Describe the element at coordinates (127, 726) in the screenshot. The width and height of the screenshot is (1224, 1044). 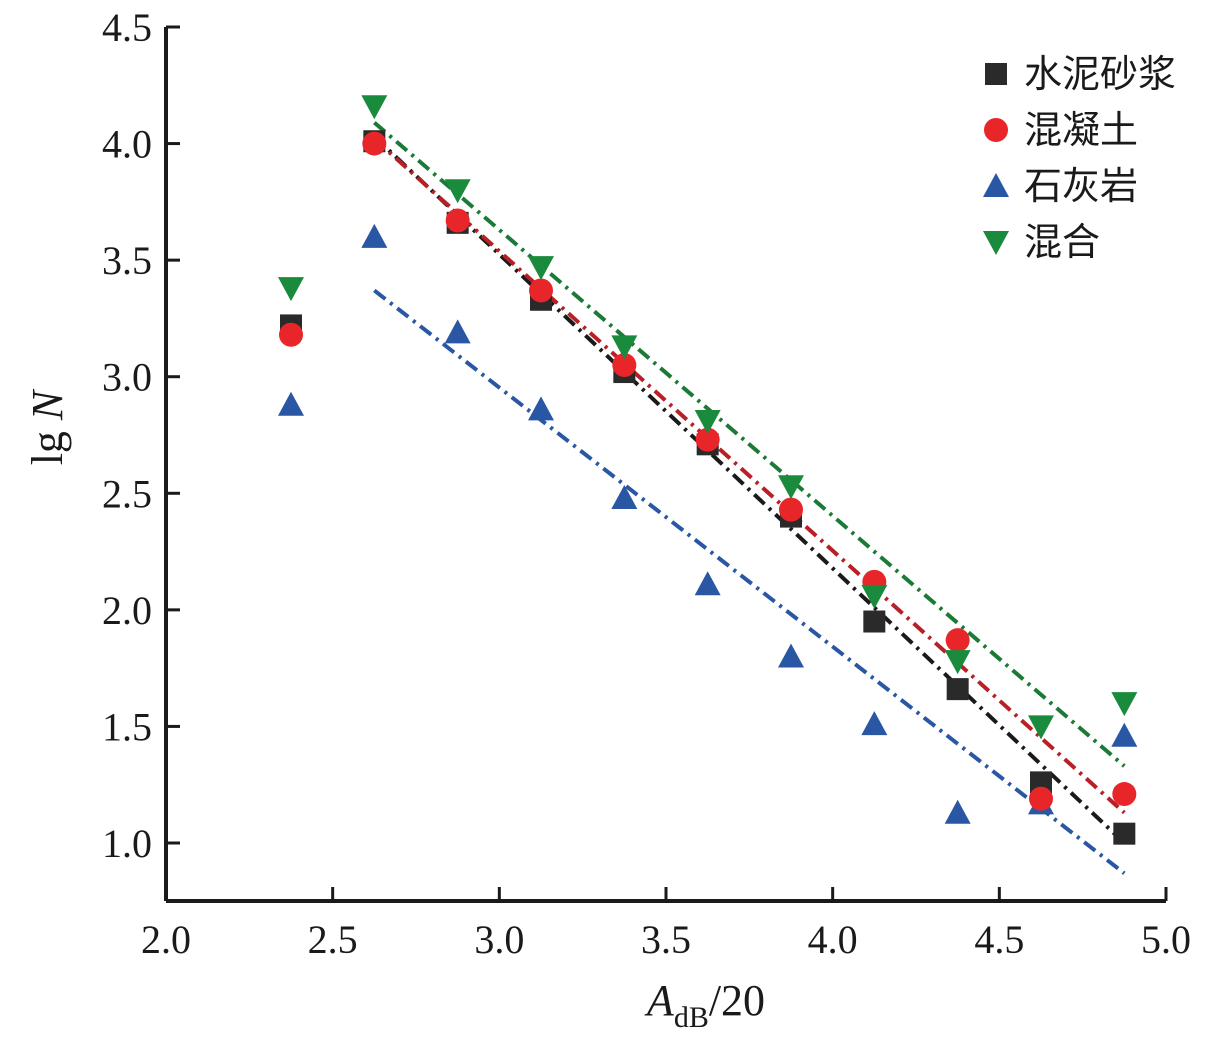
I see `y-tick-label: 1.5` at that location.